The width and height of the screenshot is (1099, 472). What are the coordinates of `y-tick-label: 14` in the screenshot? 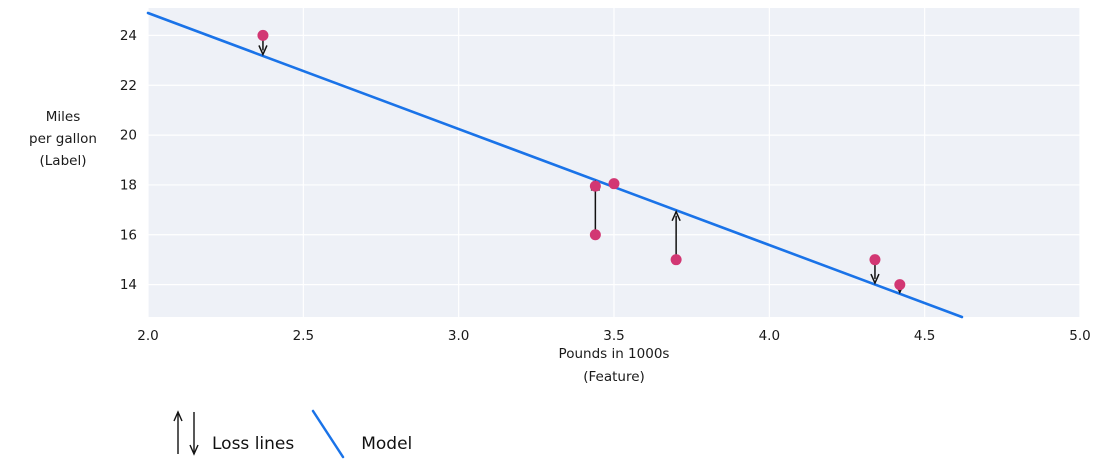 It's located at (128, 285).